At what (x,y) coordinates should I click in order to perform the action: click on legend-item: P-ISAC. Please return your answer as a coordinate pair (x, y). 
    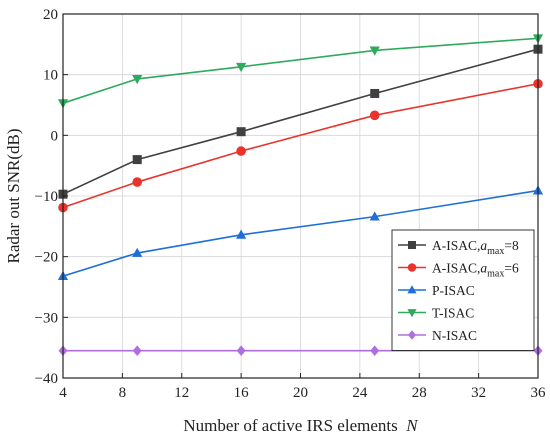
    Looking at the image, I should click on (436, 290).